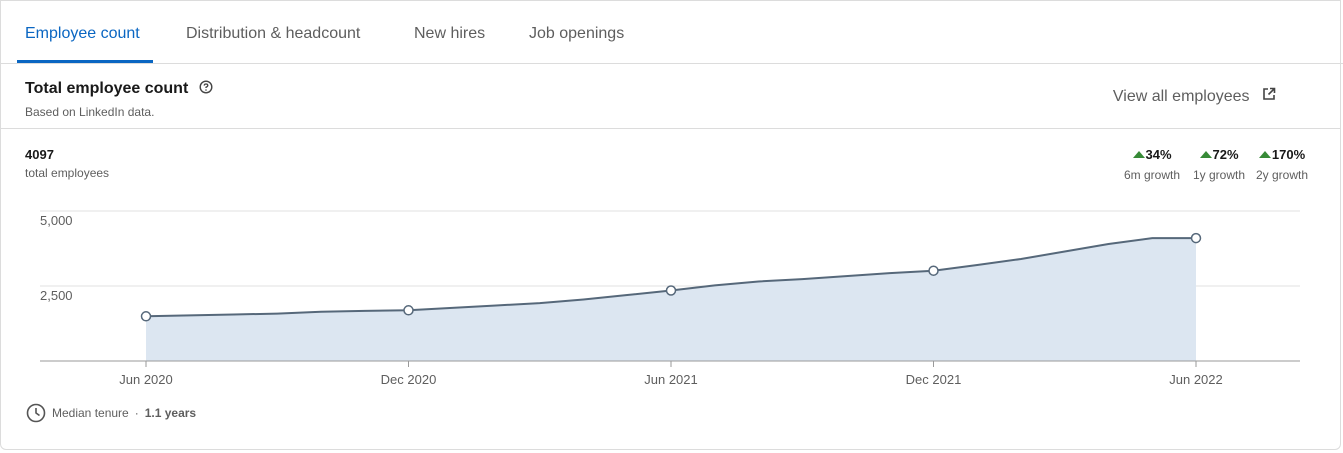 The height and width of the screenshot is (453, 1343). Describe the element at coordinates (934, 379) in the screenshot. I see `x-tick-label: Dec 2021` at that location.